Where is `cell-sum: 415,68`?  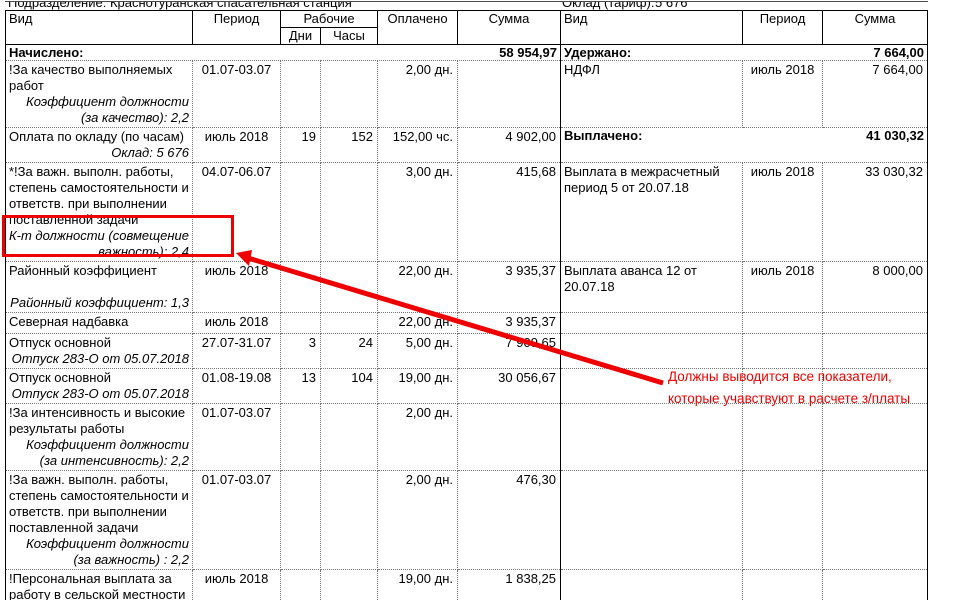 cell-sum: 415,68 is located at coordinates (509, 212).